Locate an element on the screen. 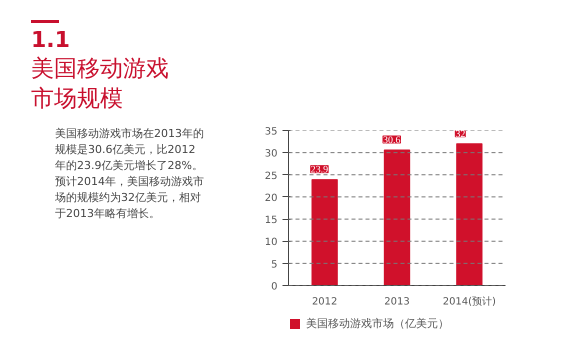 This screenshot has height=345, width=570. y-tick-label: 20 is located at coordinates (271, 198).